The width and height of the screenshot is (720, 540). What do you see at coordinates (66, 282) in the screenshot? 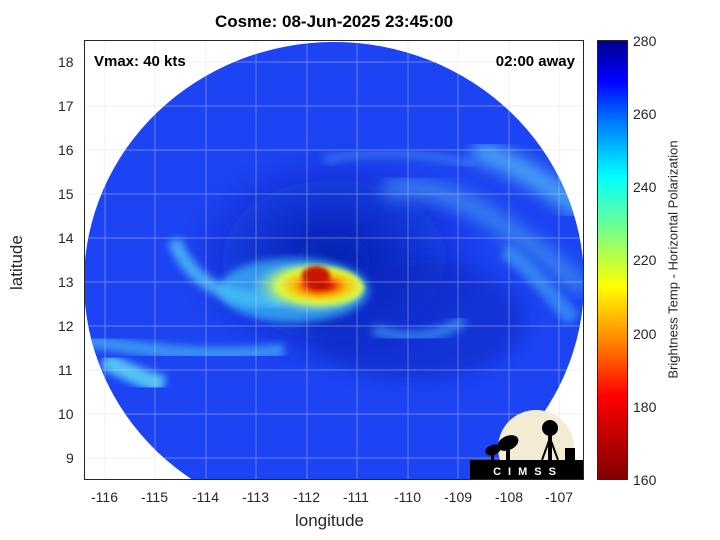
I see `y-tick: 13` at bounding box center [66, 282].